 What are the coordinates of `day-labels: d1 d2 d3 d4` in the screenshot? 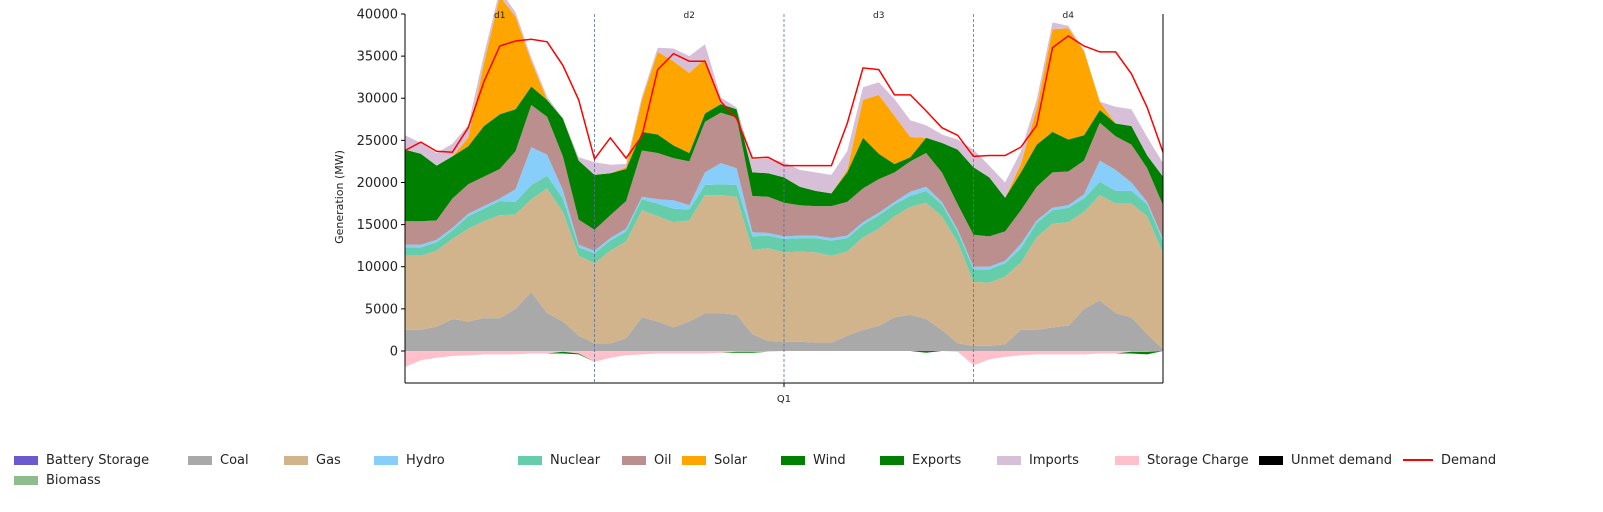 It's located at (784, 16).